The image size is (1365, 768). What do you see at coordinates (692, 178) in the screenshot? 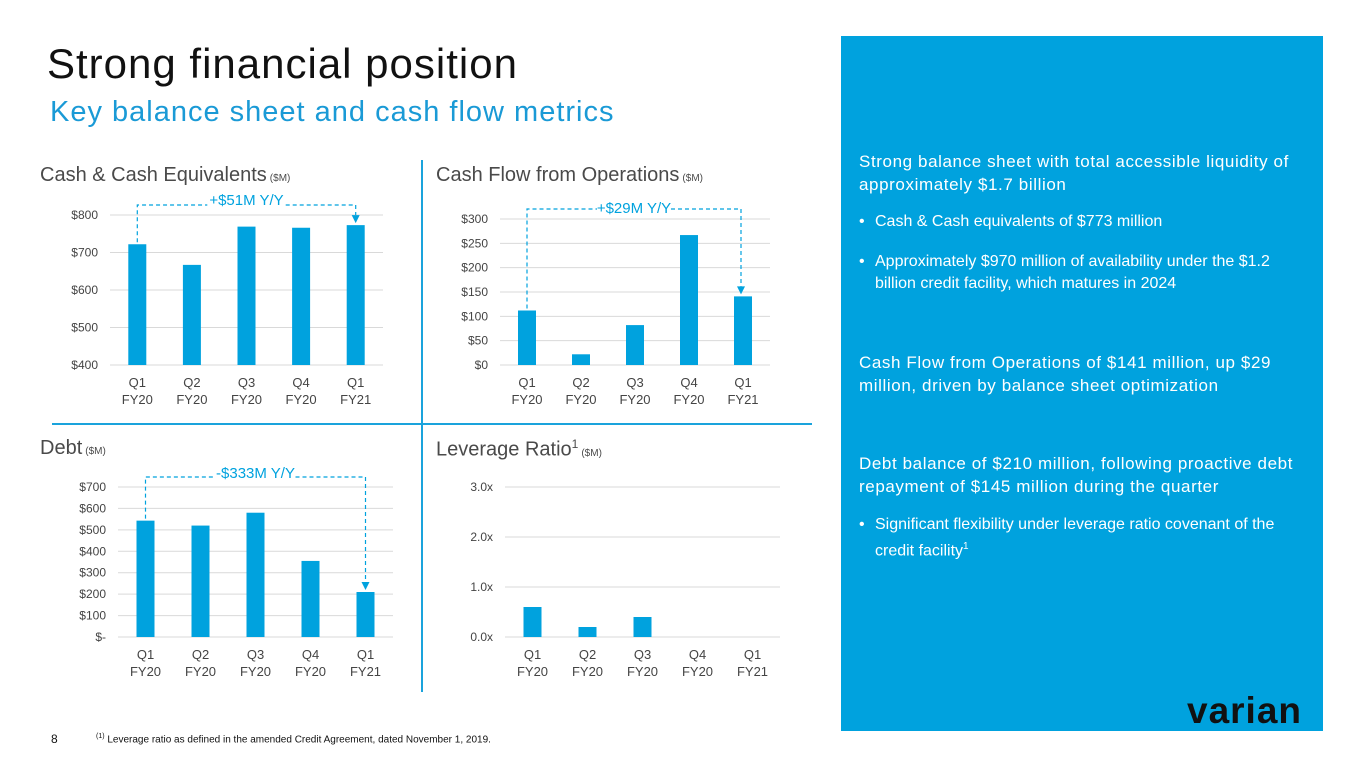
I see `cfo-chart-unit: ($M)` at bounding box center [692, 178].